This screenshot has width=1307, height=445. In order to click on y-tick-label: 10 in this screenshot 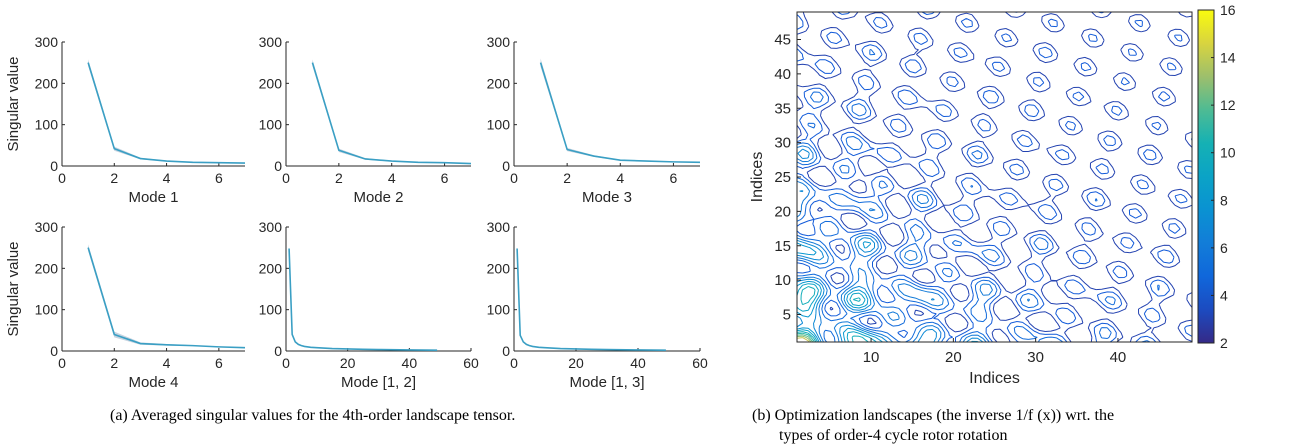, I will do `click(782, 280)`.